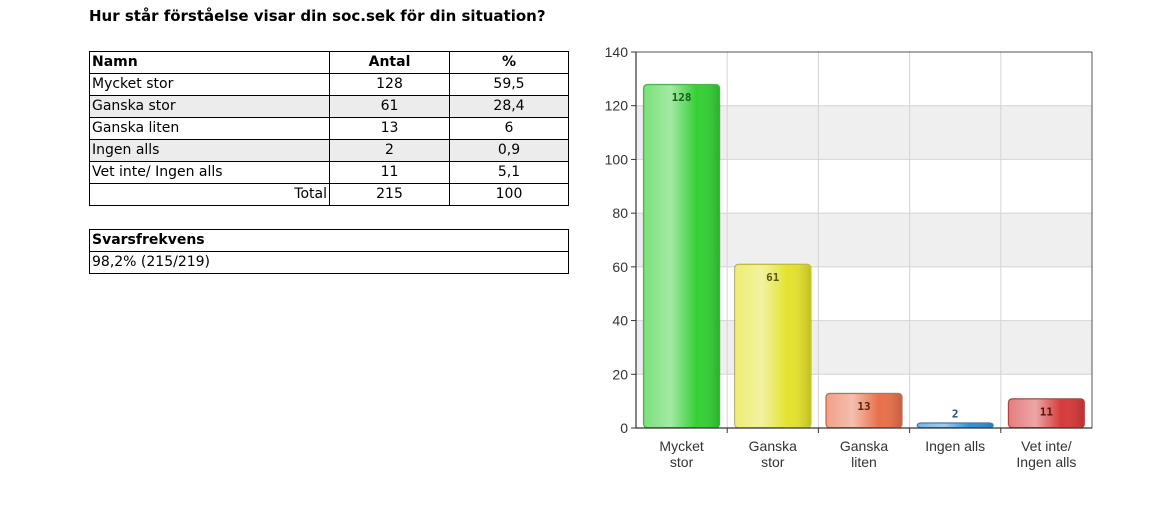  I want to click on row-name: Ingen alls, so click(209, 150).